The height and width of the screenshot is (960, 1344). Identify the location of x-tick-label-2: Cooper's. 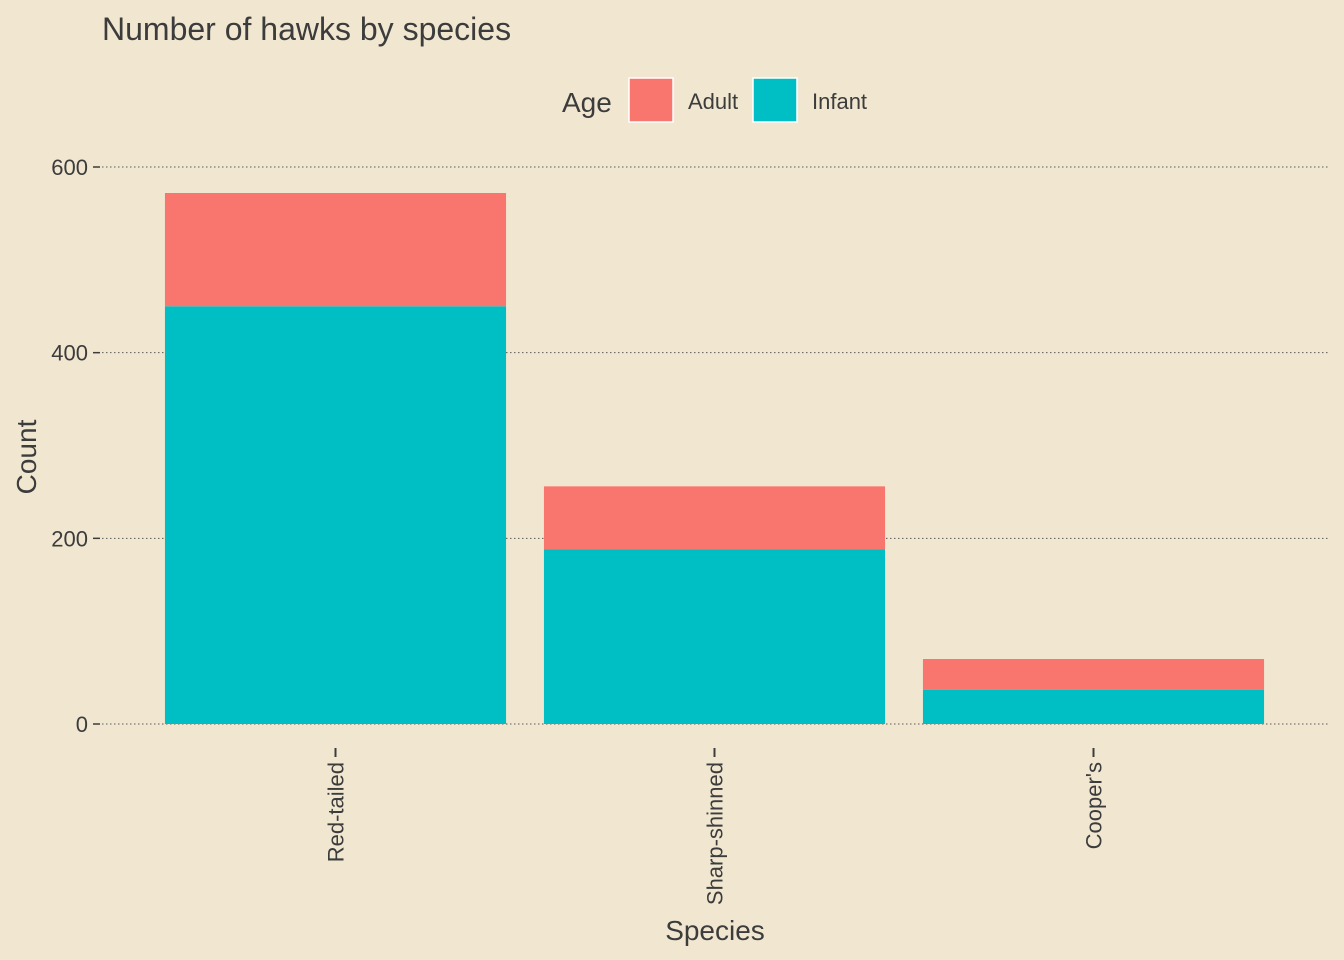
(1094, 805).